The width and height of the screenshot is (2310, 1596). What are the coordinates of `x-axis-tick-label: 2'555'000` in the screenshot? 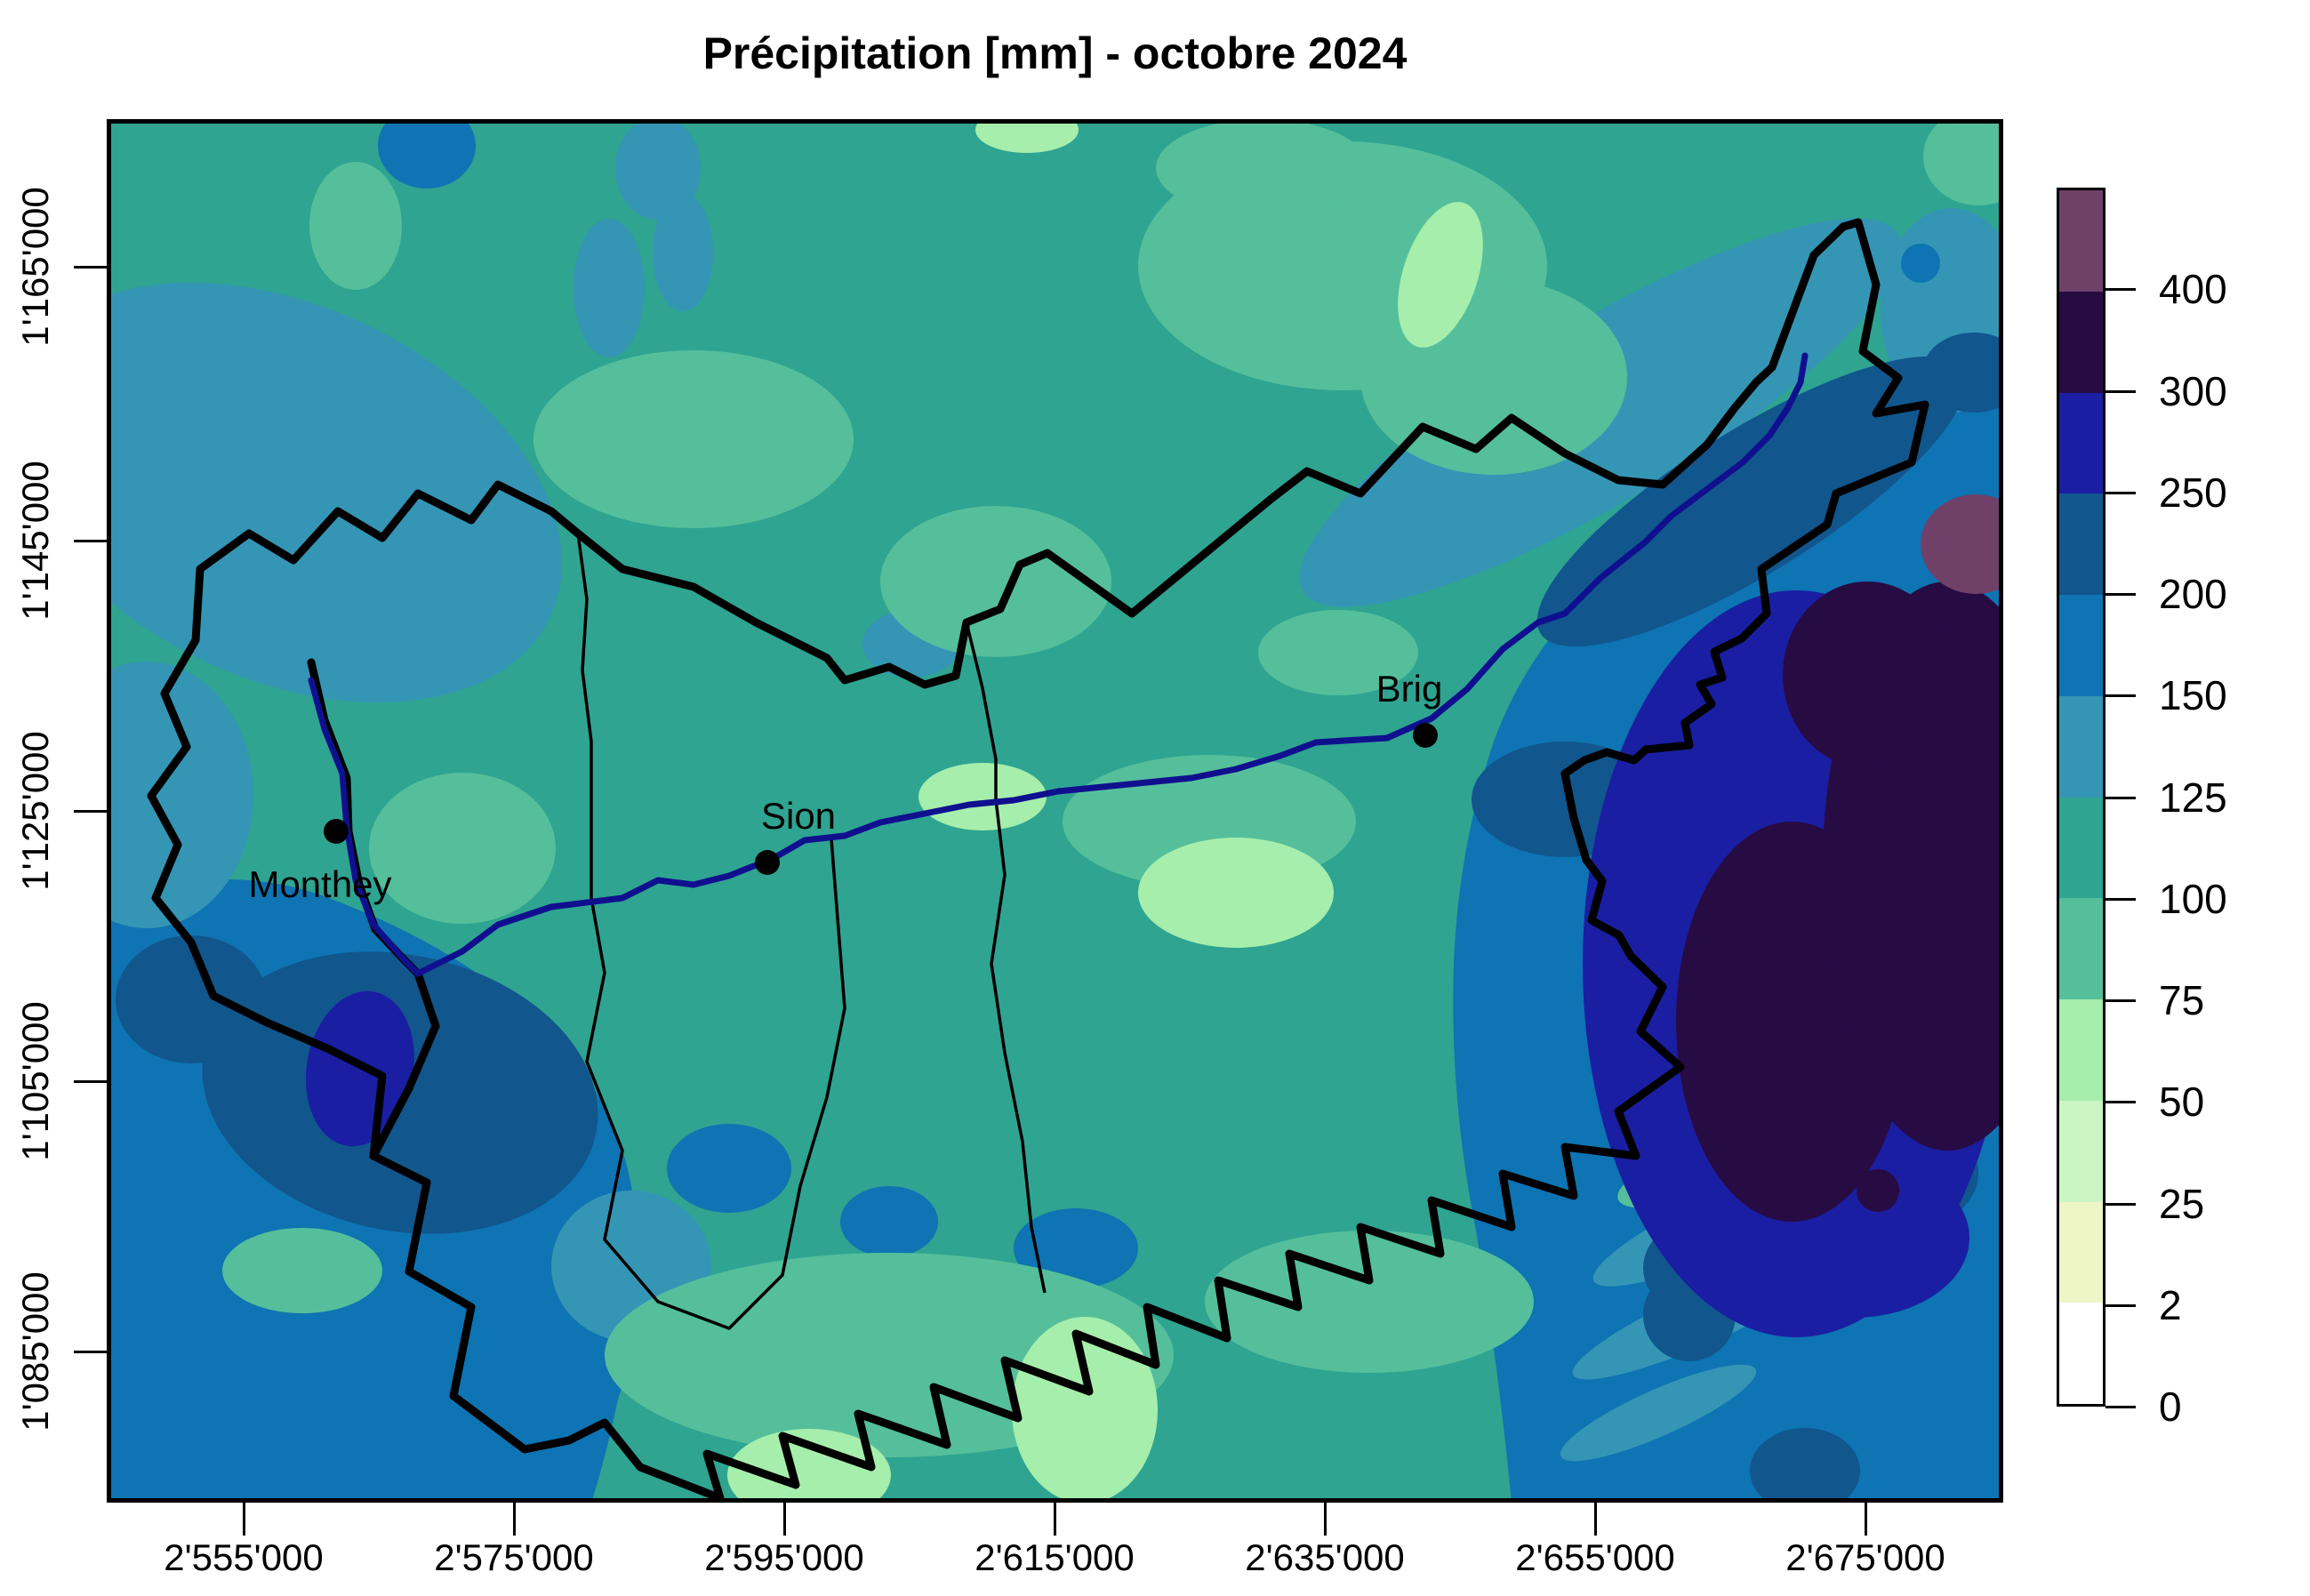 It's located at (244, 1557).